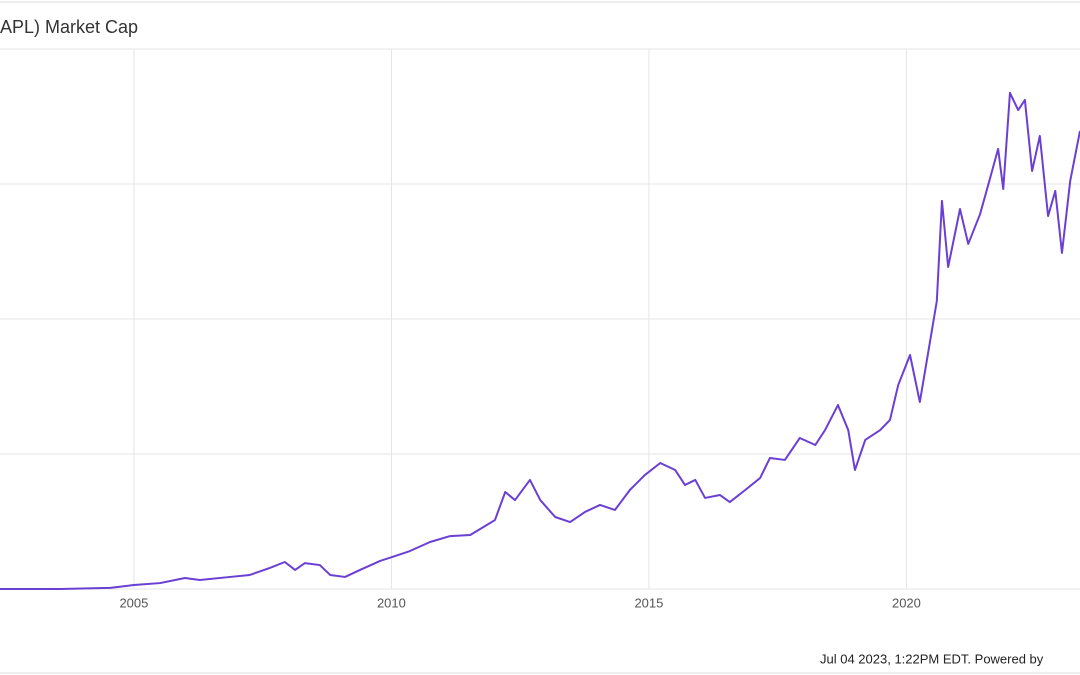  Describe the element at coordinates (906, 602) in the screenshot. I see `x-tick-label: 2020` at that location.